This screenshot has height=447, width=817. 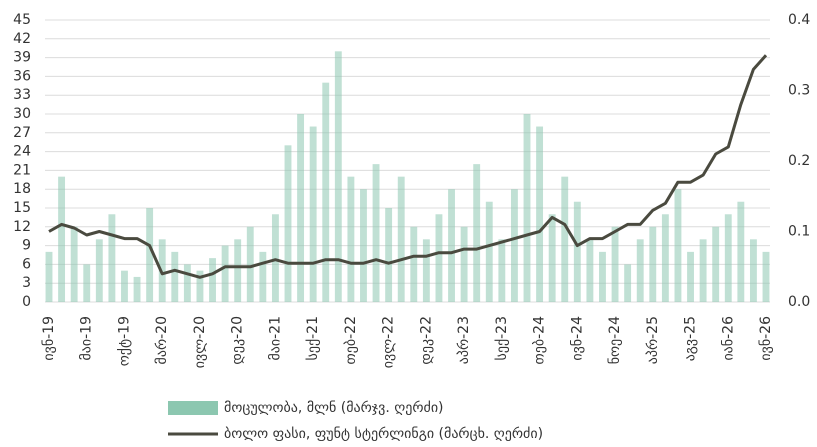 What do you see at coordinates (615, 340) in the screenshot?
I see `x-tick-label: ნოე-24` at bounding box center [615, 340].